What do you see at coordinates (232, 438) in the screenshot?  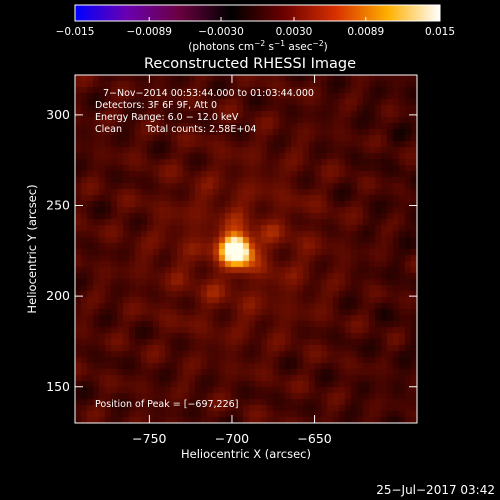 I see `x-tick-label: −700` at bounding box center [232, 438].